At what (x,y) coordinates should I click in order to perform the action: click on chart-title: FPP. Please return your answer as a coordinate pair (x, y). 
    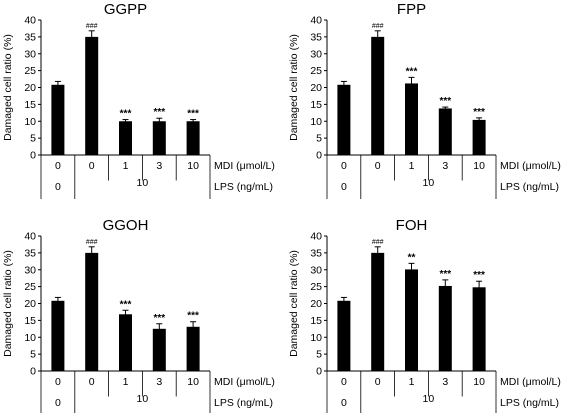
    Looking at the image, I should click on (411, 9).